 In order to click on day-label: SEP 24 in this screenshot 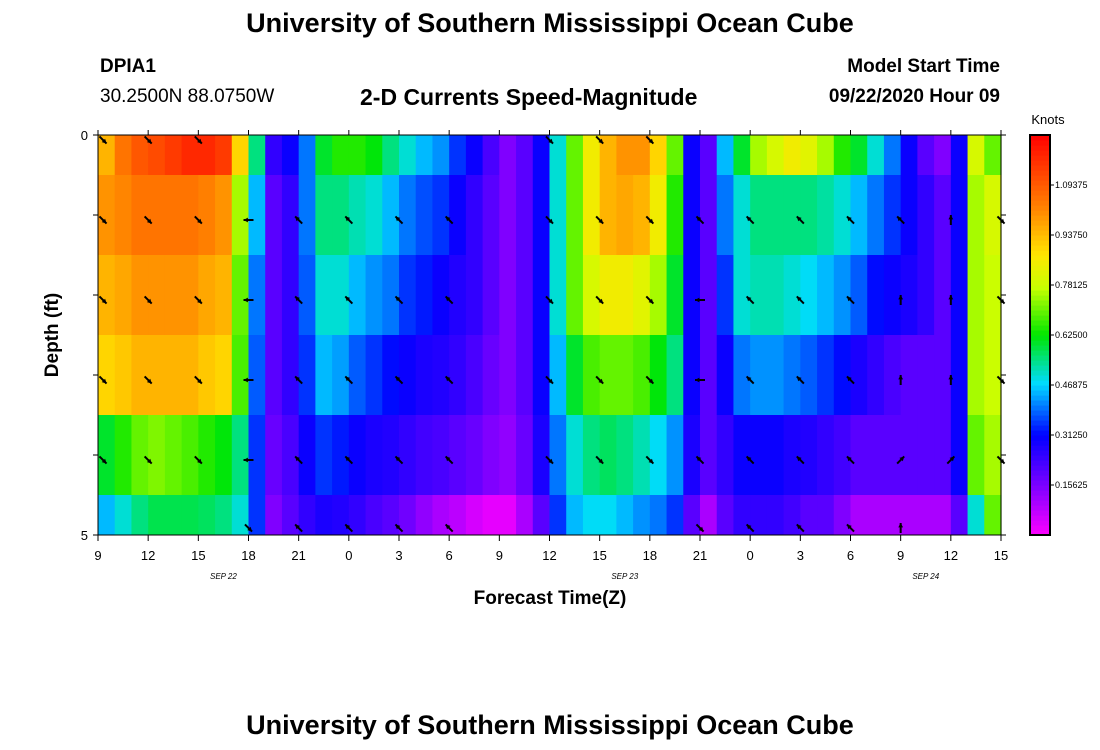, I will do `click(925, 576)`.